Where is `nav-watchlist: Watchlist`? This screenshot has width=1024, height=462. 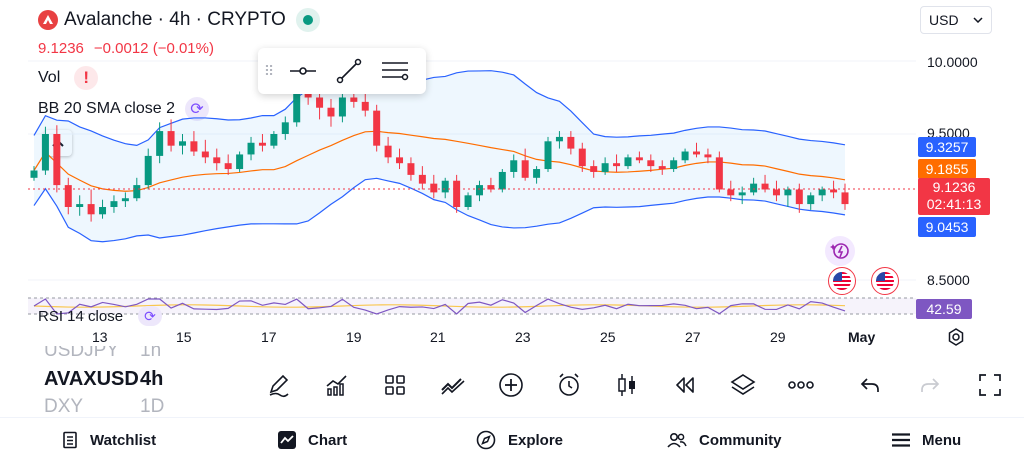
nav-watchlist: Watchlist is located at coordinates (109, 440).